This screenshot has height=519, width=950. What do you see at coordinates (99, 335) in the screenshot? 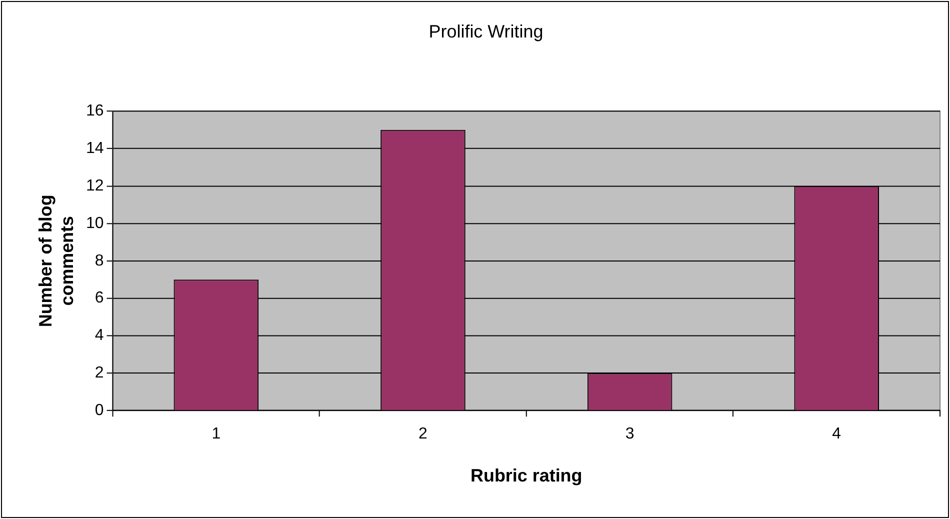
I see `y-tick-label: 4` at bounding box center [99, 335].